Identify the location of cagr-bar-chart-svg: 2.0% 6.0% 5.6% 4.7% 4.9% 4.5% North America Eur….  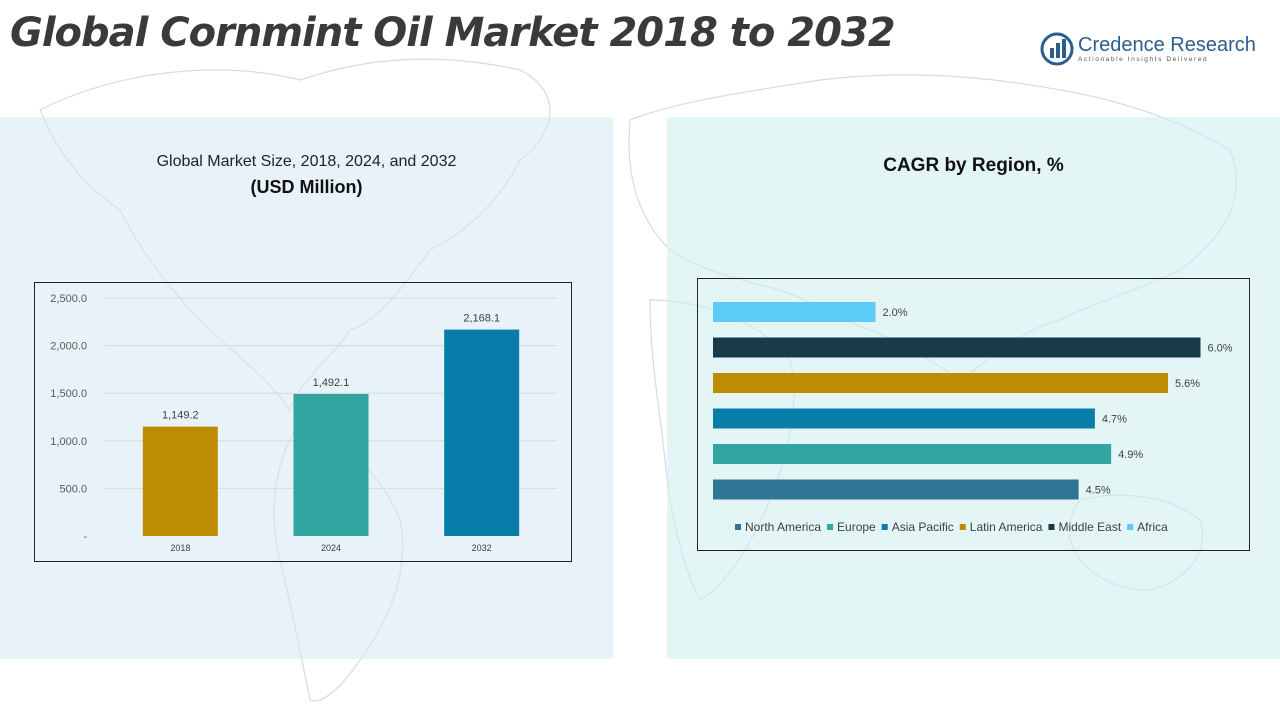
(973, 418).